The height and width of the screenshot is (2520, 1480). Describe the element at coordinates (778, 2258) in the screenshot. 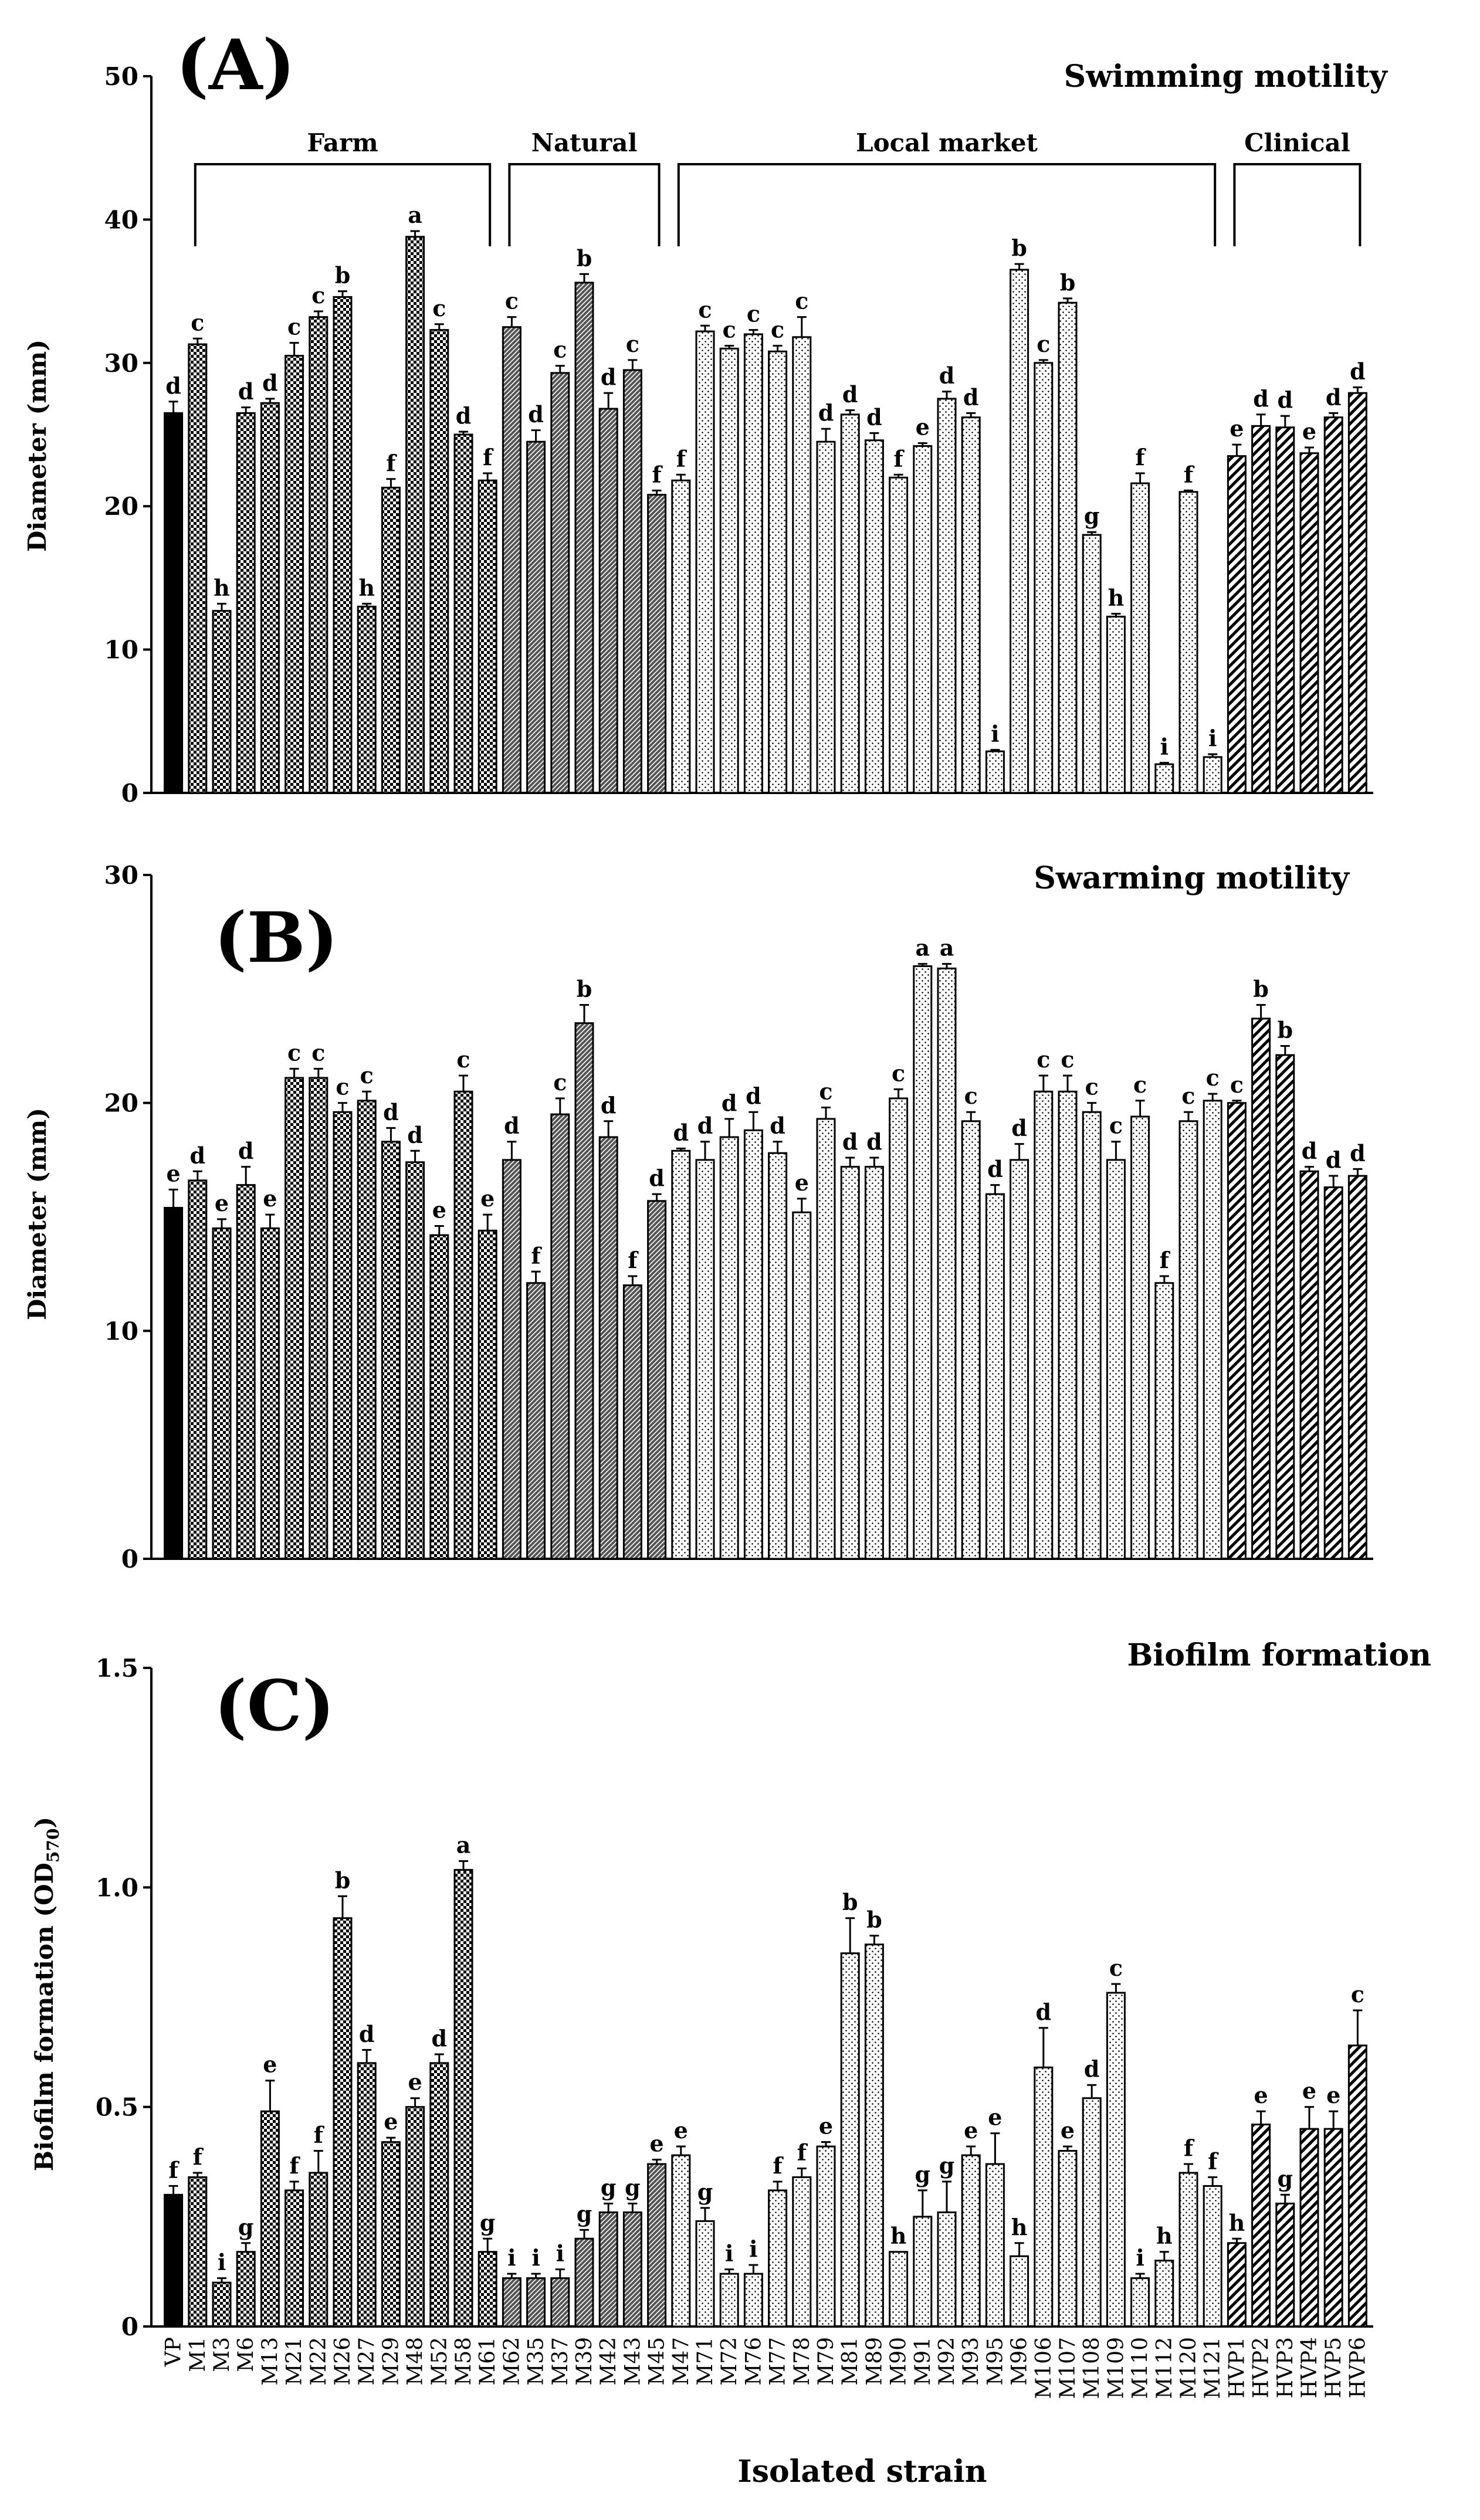

I see `bar-m77` at that location.